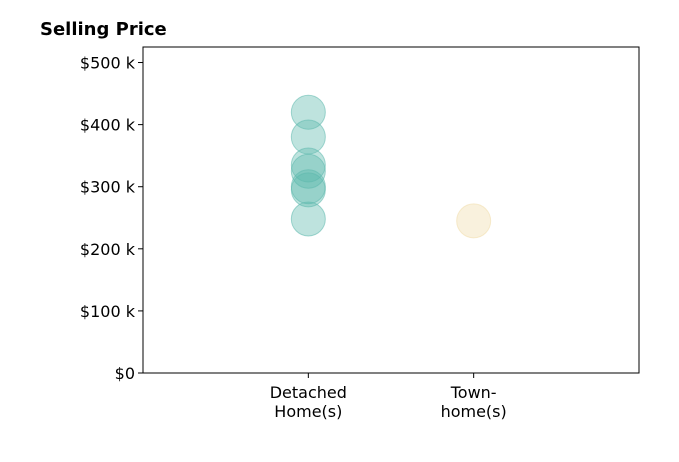 The width and height of the screenshot is (679, 462). I want to click on y-axis: $0 $100 k $200 k $300 k $400 k $500 k, so click(111, 218).